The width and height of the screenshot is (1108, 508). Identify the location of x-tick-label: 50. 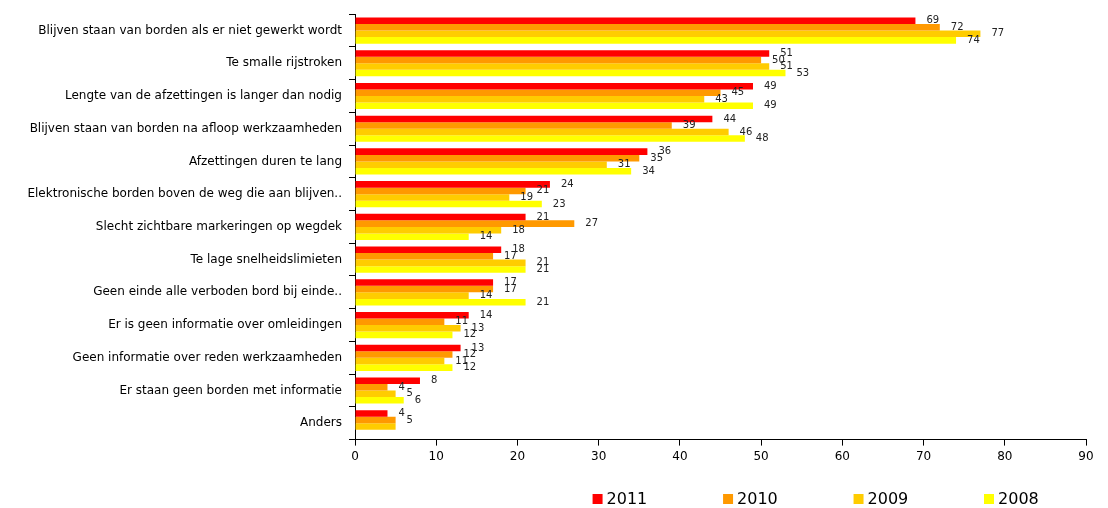
(761, 455).